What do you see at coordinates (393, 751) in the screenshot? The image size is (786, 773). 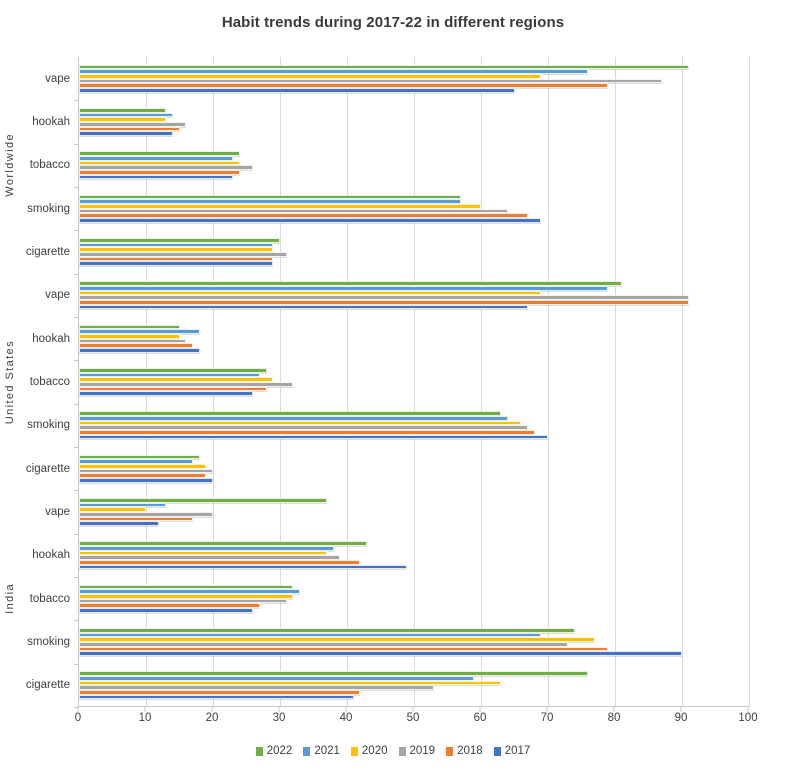 I see `chart-legend: 2022 2021 2020 2019 2018 2017` at bounding box center [393, 751].